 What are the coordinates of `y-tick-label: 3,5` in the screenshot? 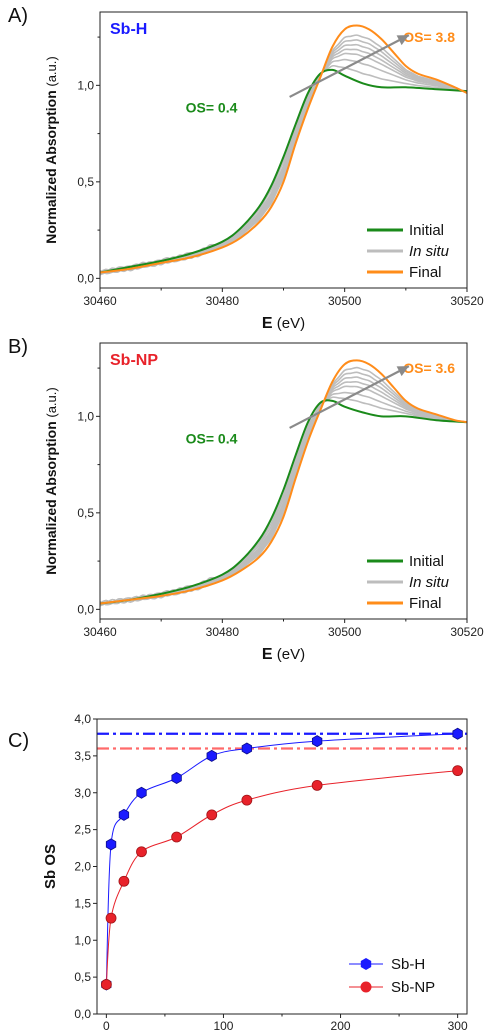 It's located at (82, 756).